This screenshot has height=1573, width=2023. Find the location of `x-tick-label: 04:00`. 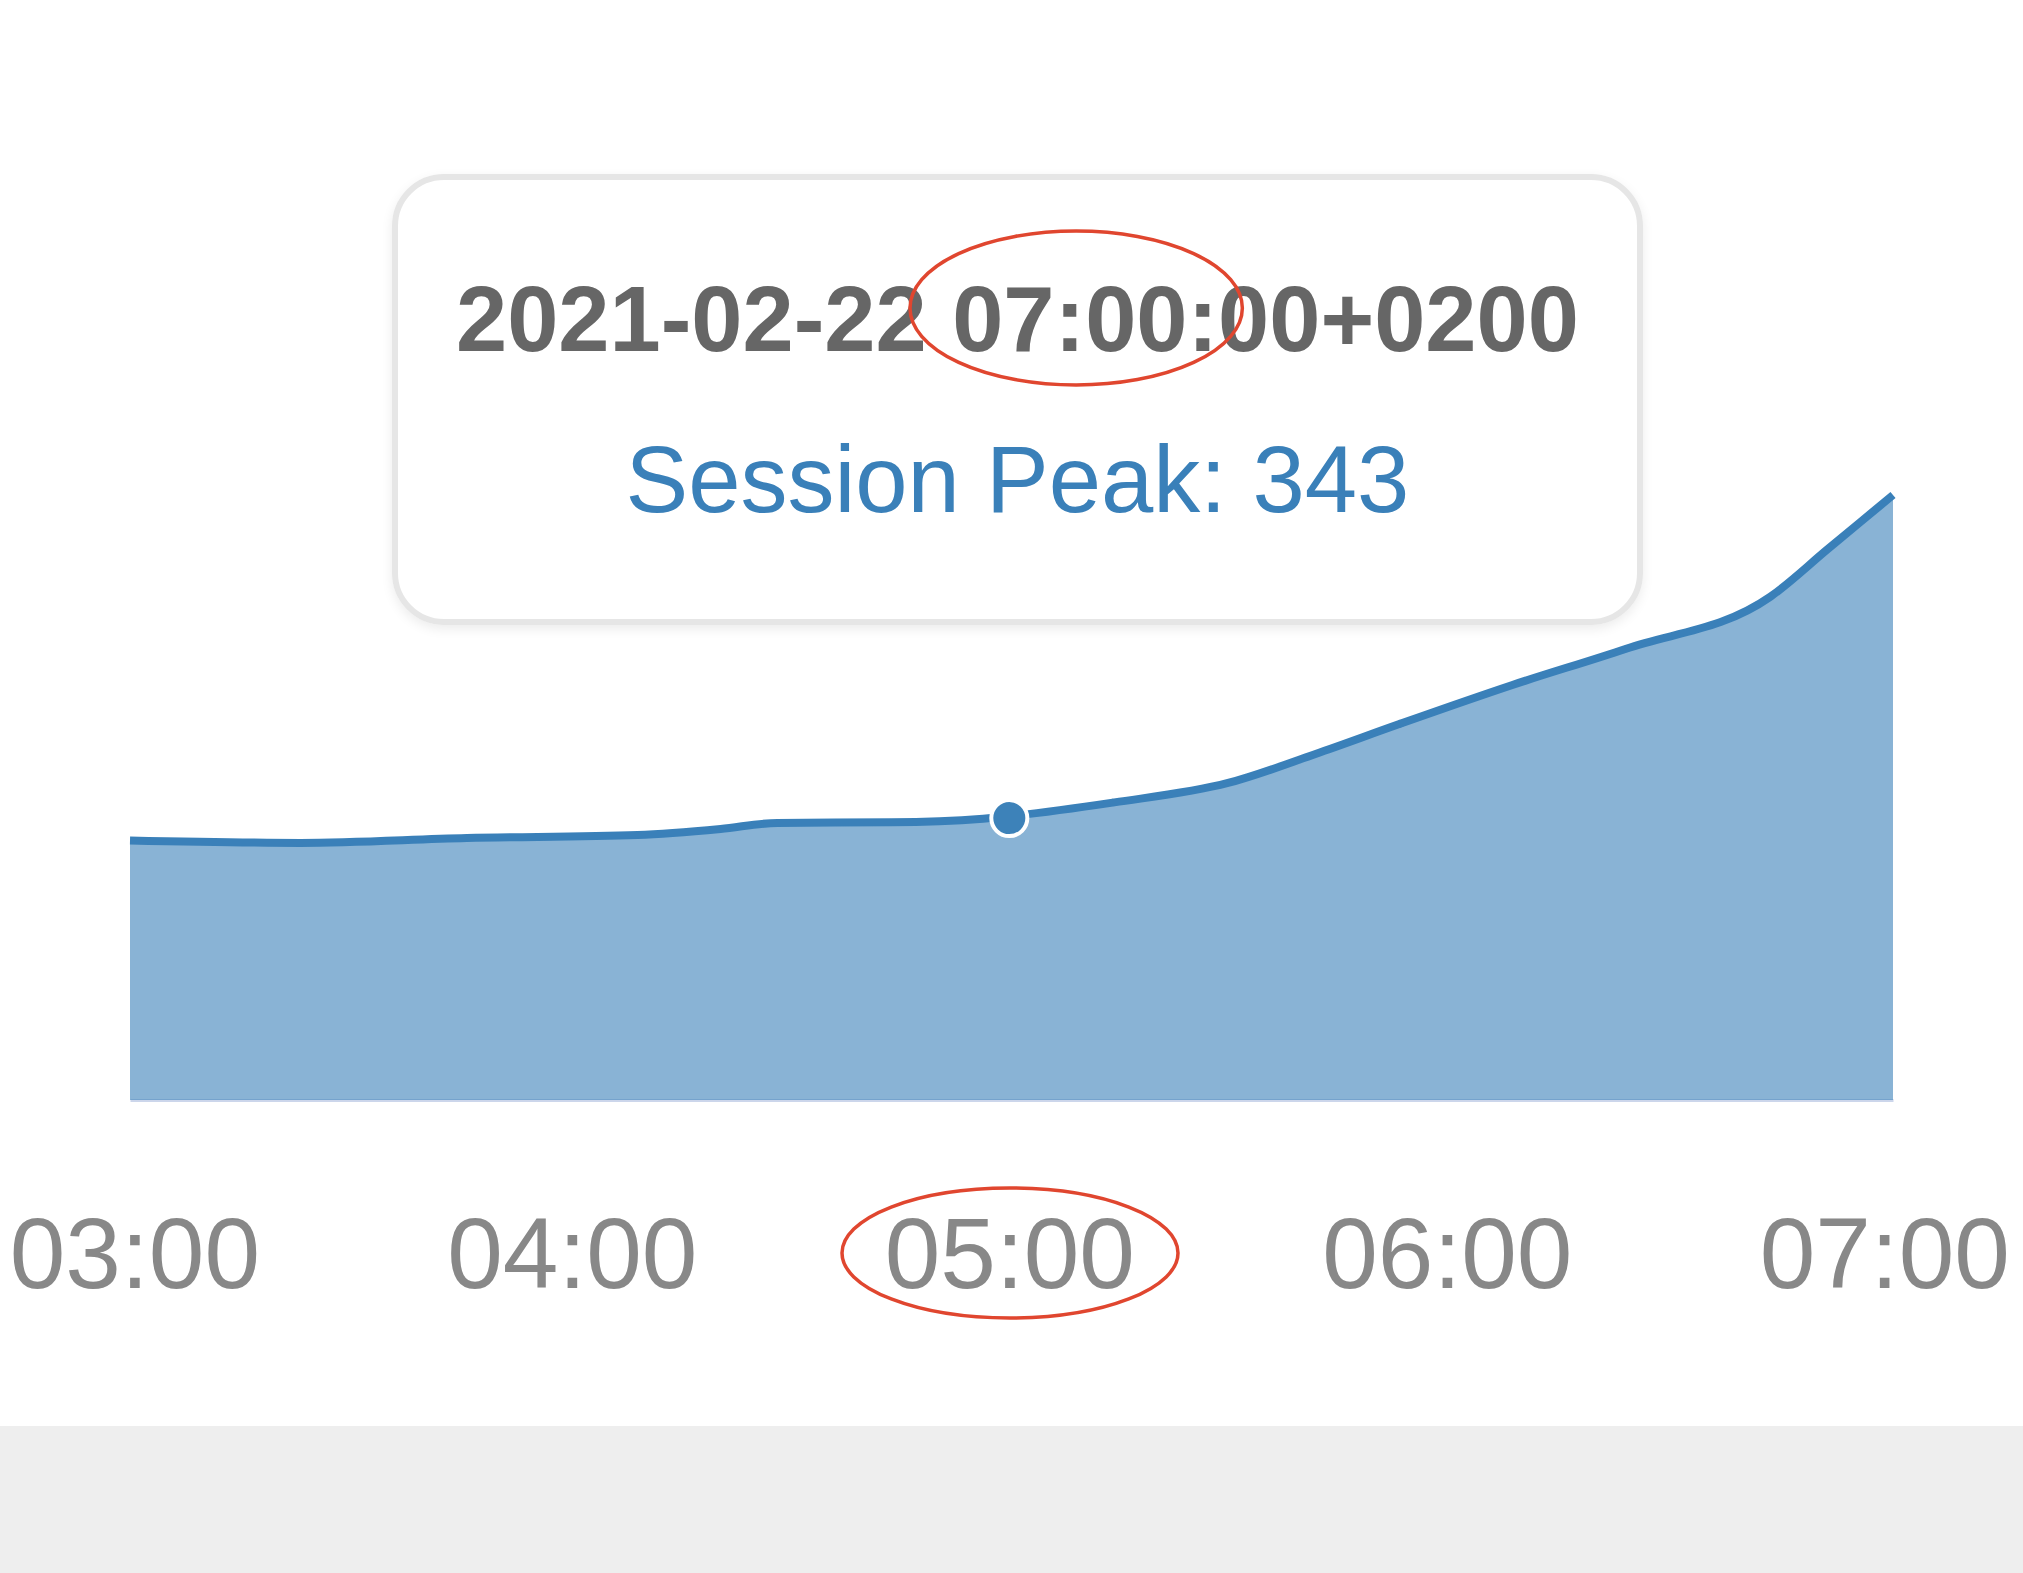

x-tick-label: 04:00 is located at coordinates (572, 1252).